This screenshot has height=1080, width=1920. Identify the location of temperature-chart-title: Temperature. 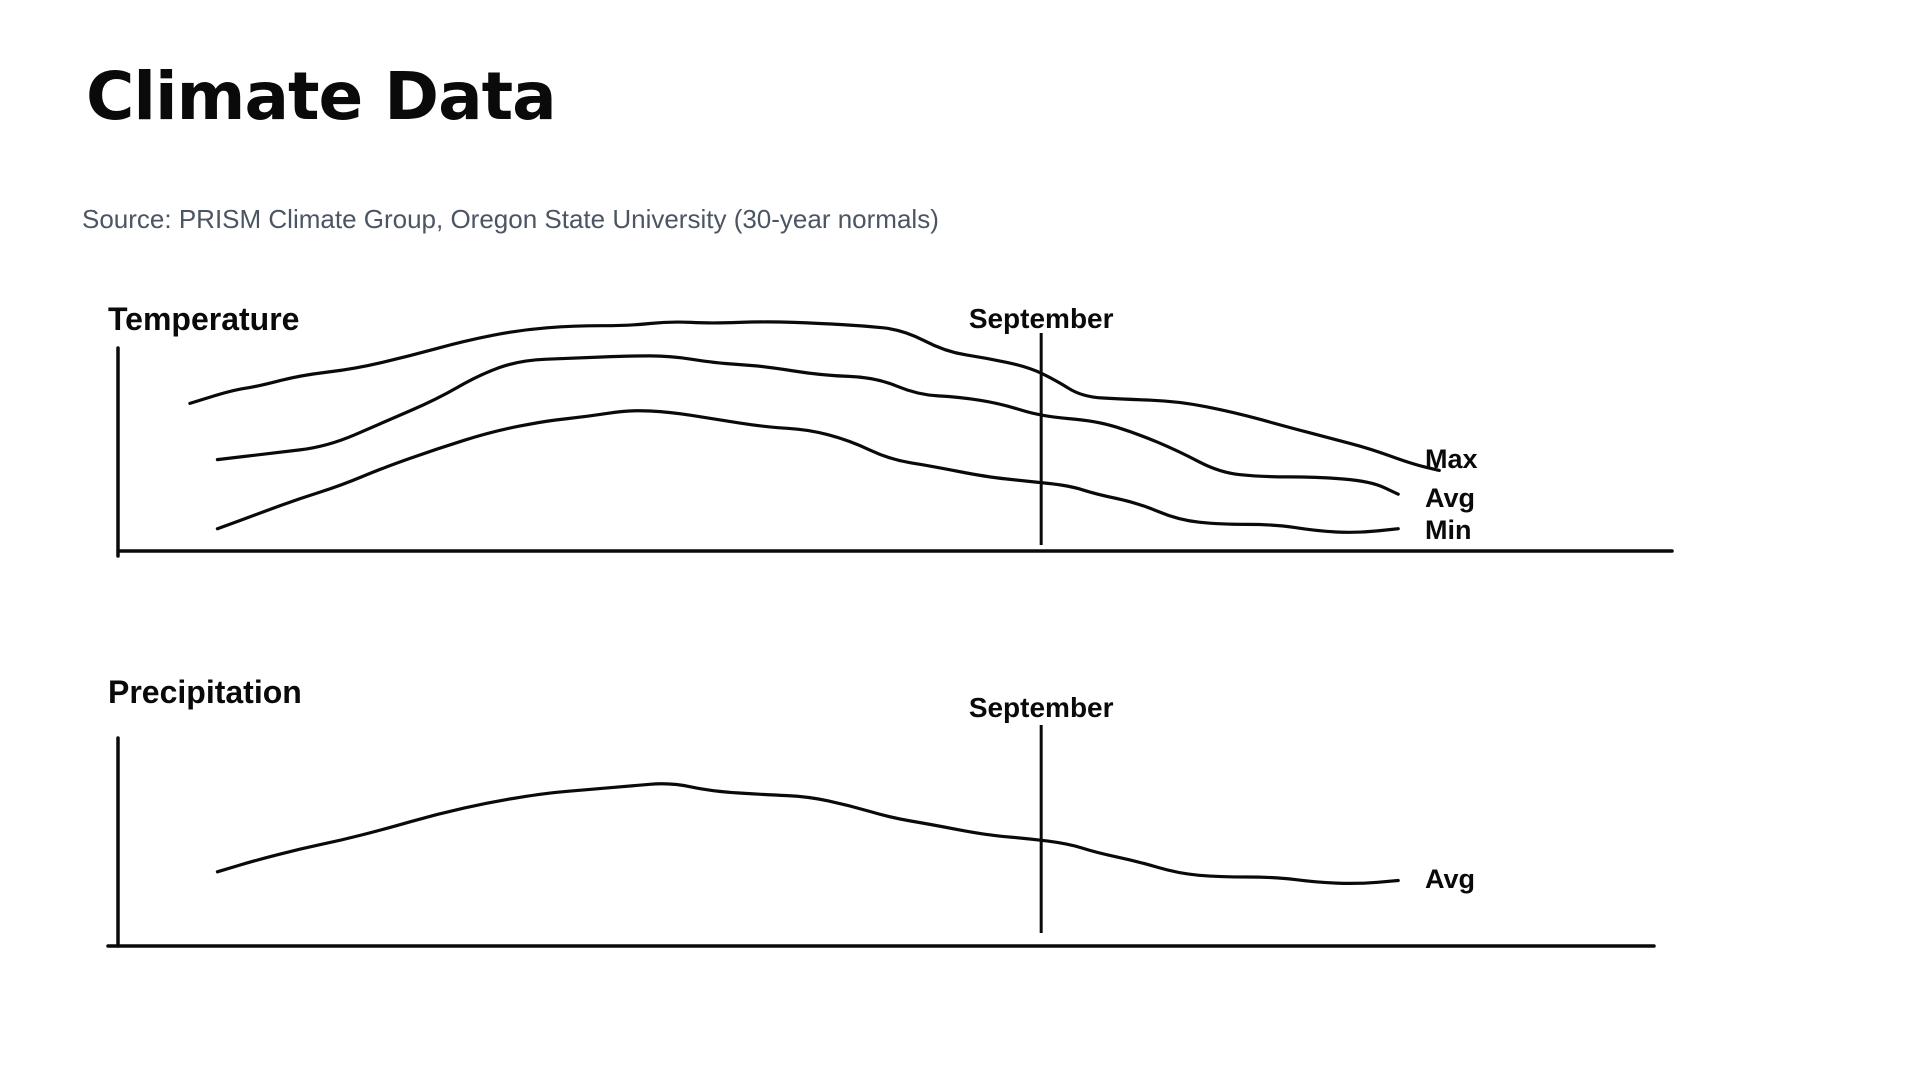
(203, 319).